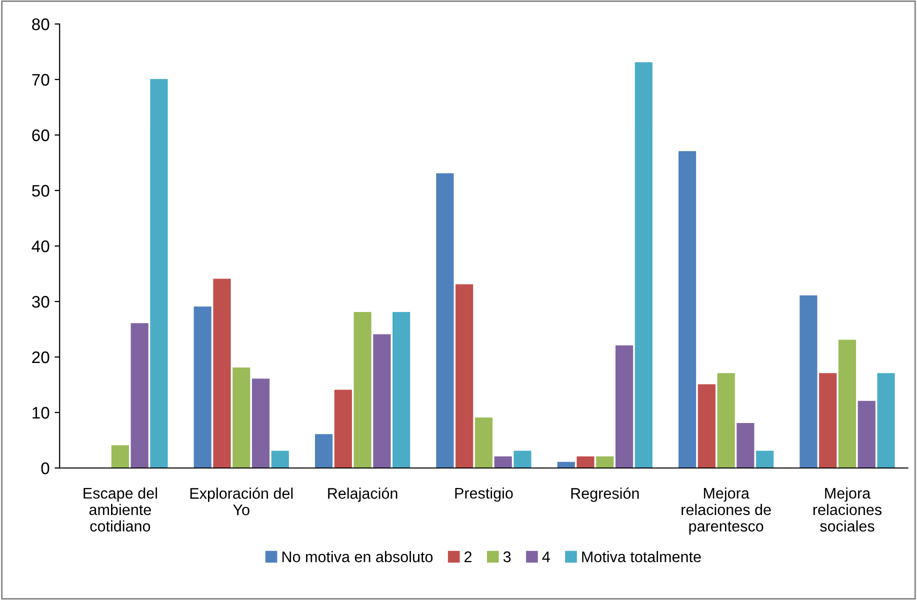 The image size is (917, 600). What do you see at coordinates (41, 24) in the screenshot?
I see `y-tick-label: 80` at bounding box center [41, 24].